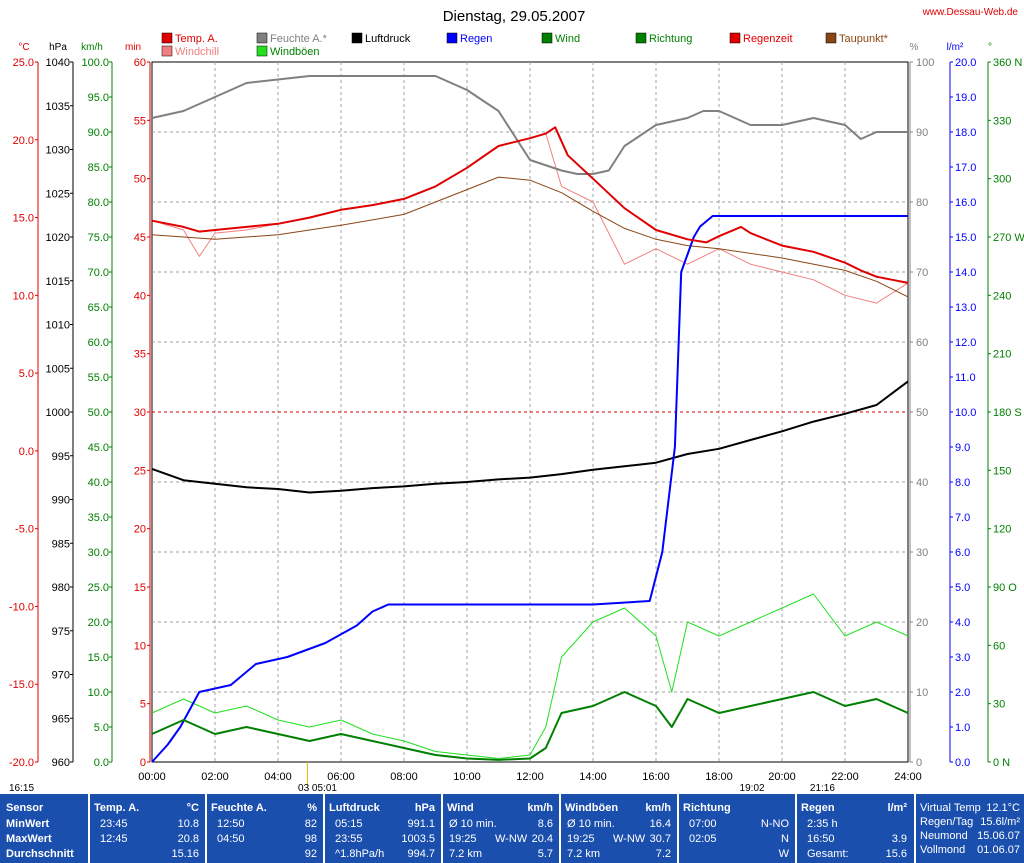 The height and width of the screenshot is (863, 1024). Describe the element at coordinates (1008, 238) in the screenshot. I see `right-tick-label: 270 W` at that location.